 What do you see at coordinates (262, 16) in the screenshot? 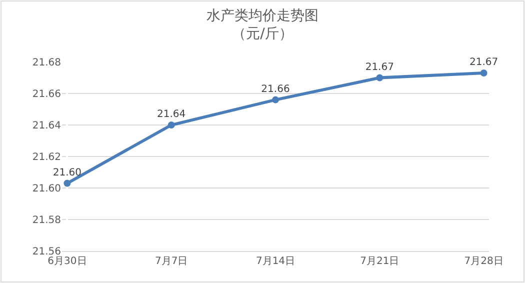
I see `chart-title: 水产类均价走势图` at bounding box center [262, 16].